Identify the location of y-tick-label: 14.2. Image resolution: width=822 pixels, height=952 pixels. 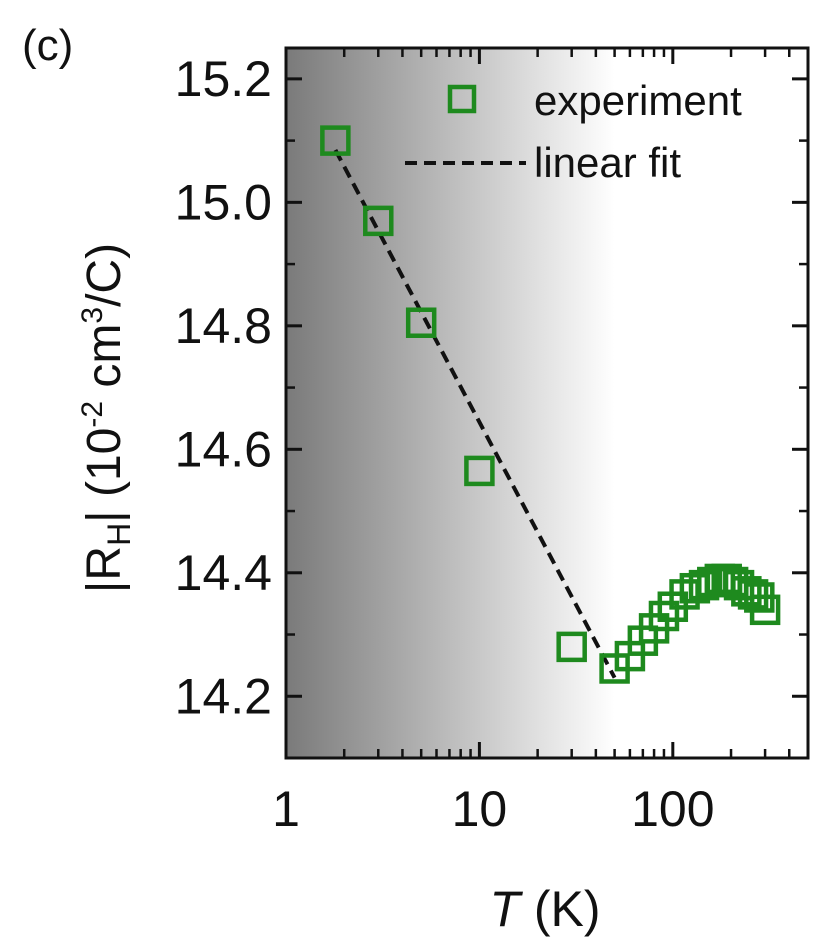
(223, 696).